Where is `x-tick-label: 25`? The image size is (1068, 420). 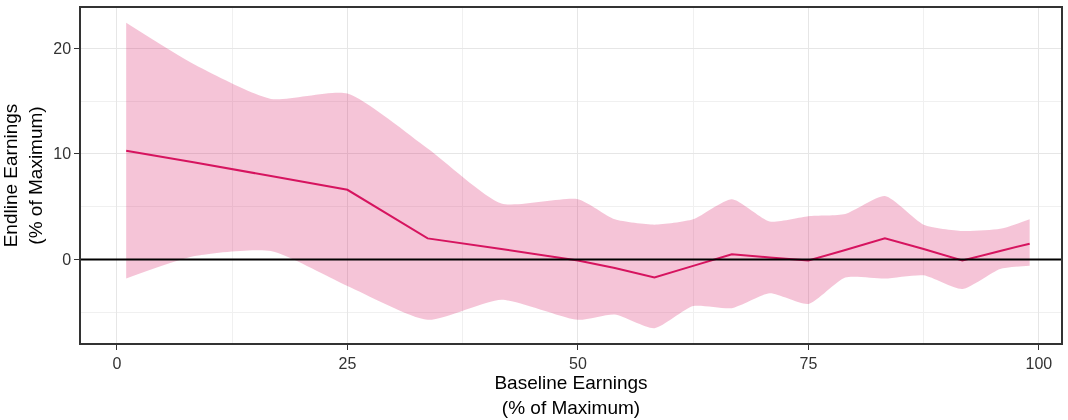 x-tick-label: 25 is located at coordinates (347, 363).